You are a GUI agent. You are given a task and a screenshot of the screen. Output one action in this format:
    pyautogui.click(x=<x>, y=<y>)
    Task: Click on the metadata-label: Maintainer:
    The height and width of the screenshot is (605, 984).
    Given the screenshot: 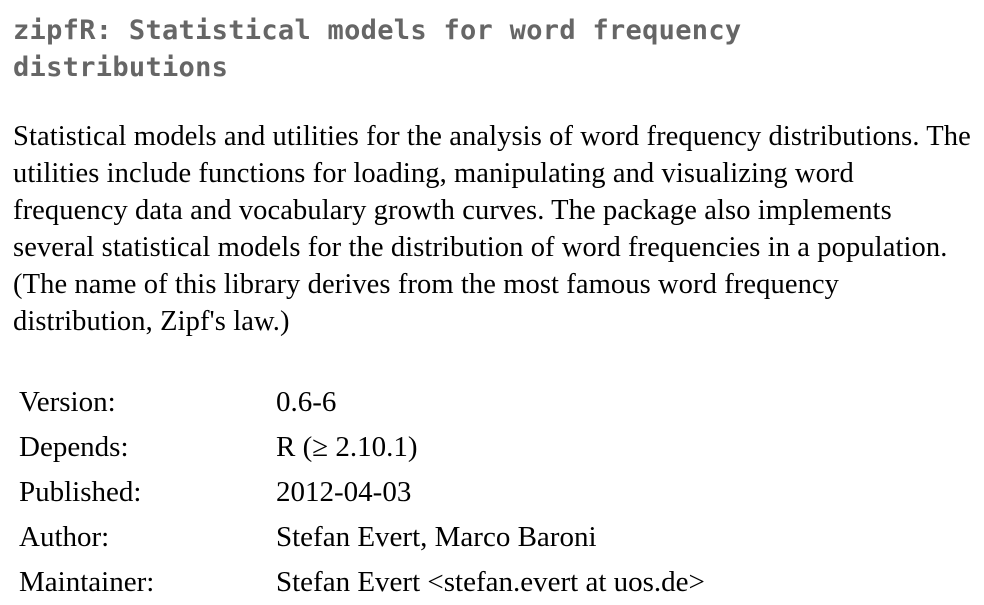 What is the action you would take?
    pyautogui.click(x=87, y=582)
    